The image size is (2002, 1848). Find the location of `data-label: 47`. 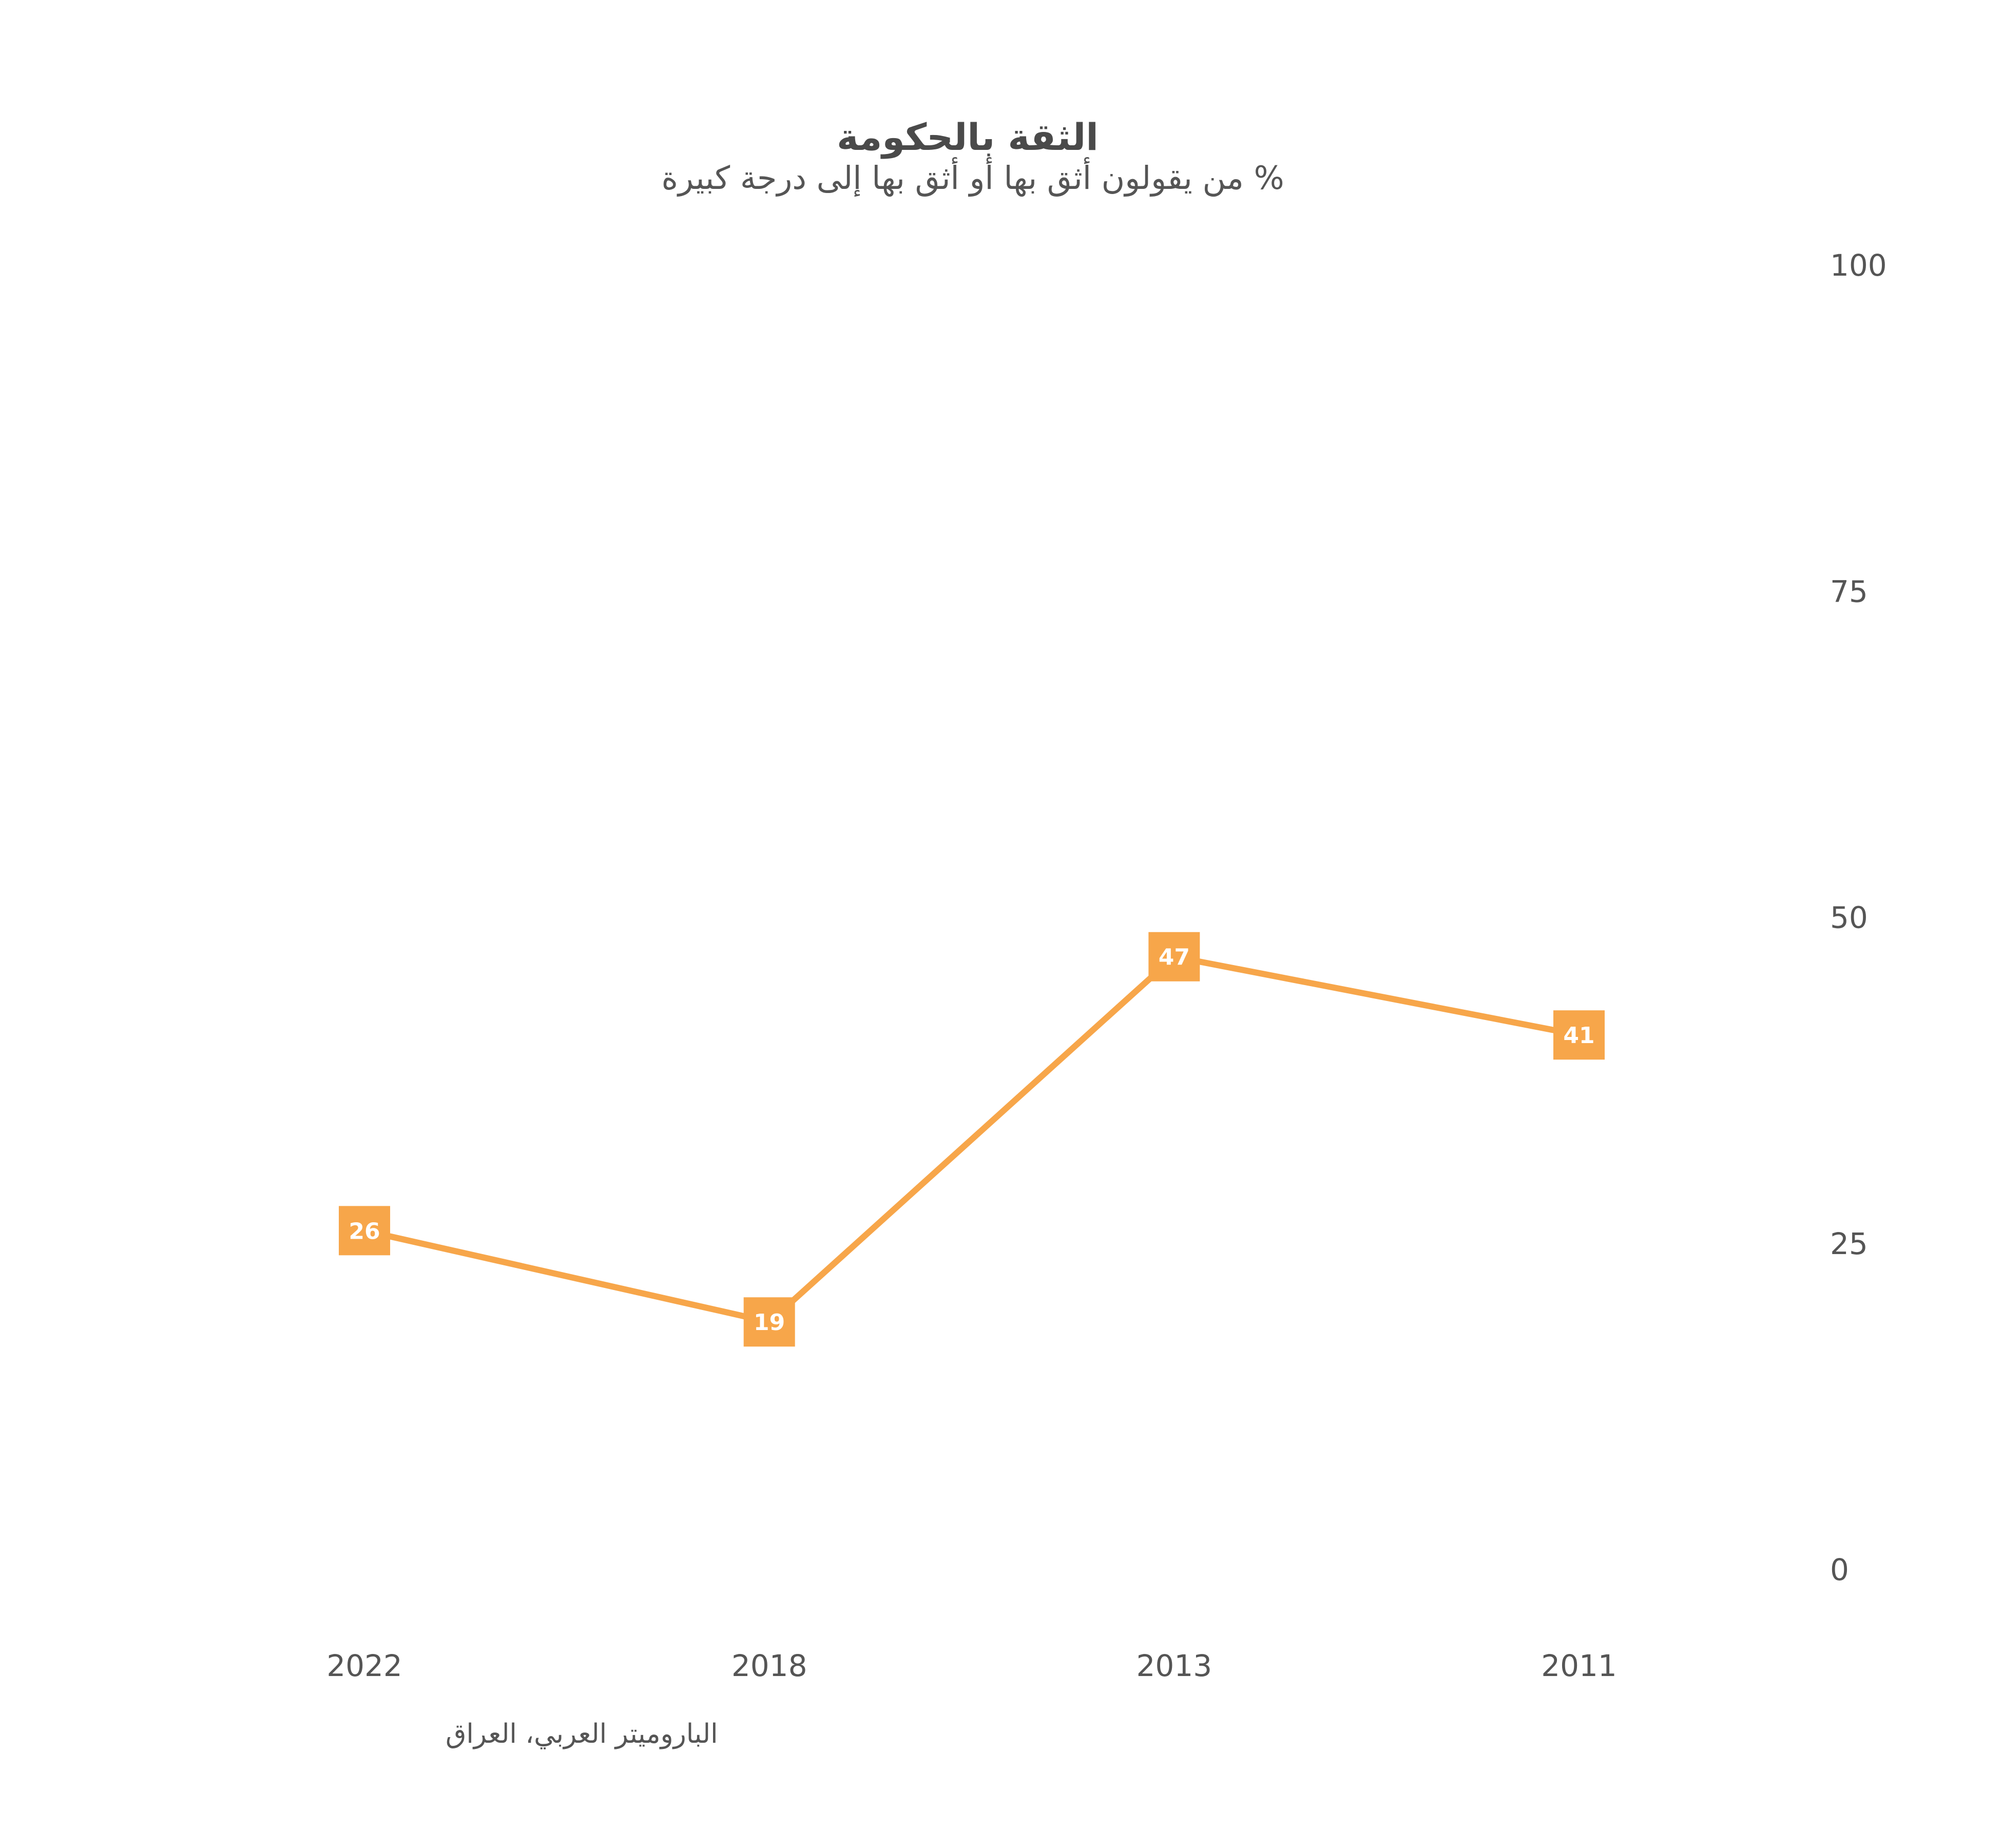

data-label: 47 is located at coordinates (1174, 958).